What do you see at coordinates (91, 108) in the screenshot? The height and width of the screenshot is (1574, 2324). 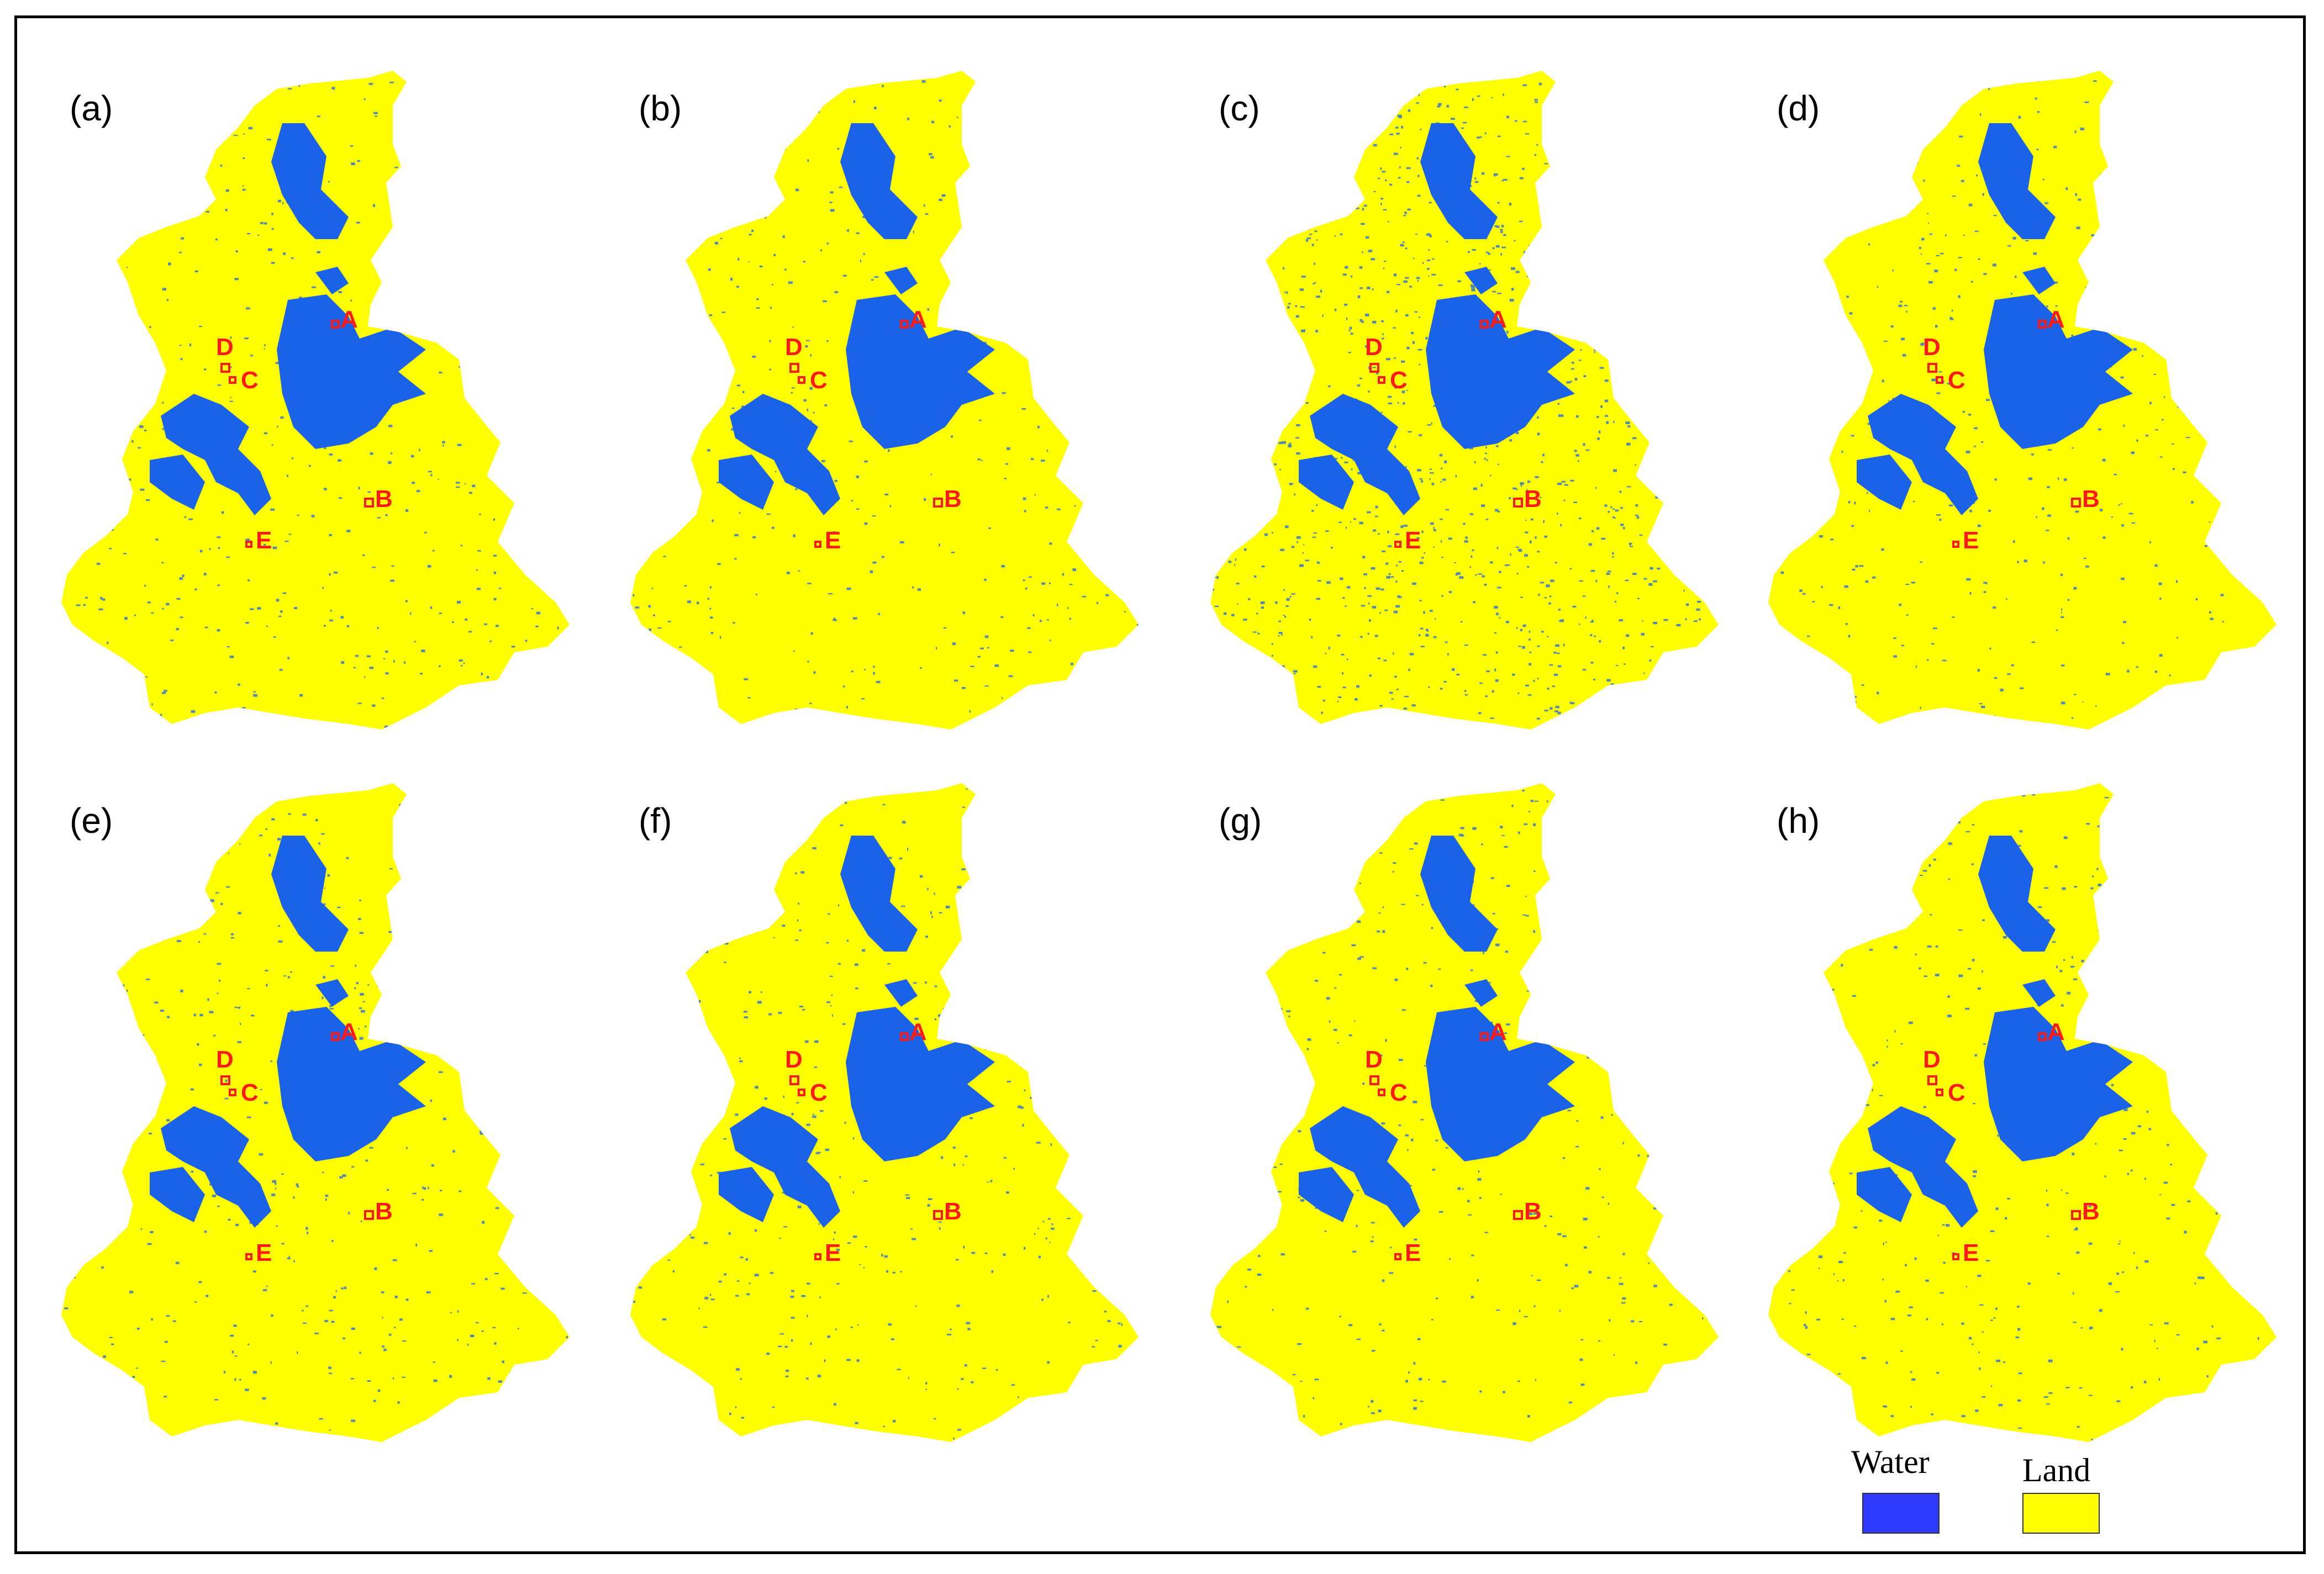 I see `panel-label: (a)` at bounding box center [91, 108].